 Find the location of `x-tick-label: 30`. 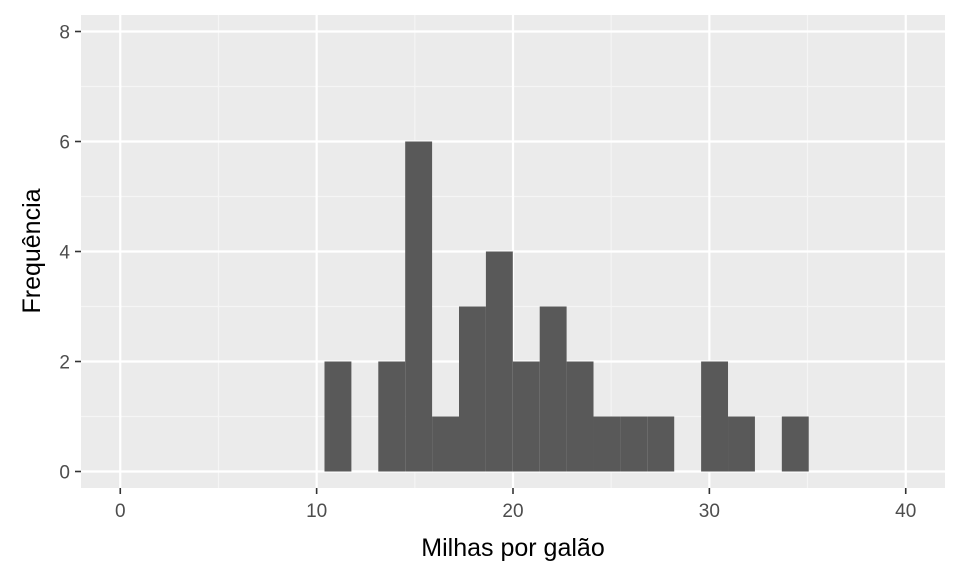

x-tick-label: 30 is located at coordinates (709, 511).